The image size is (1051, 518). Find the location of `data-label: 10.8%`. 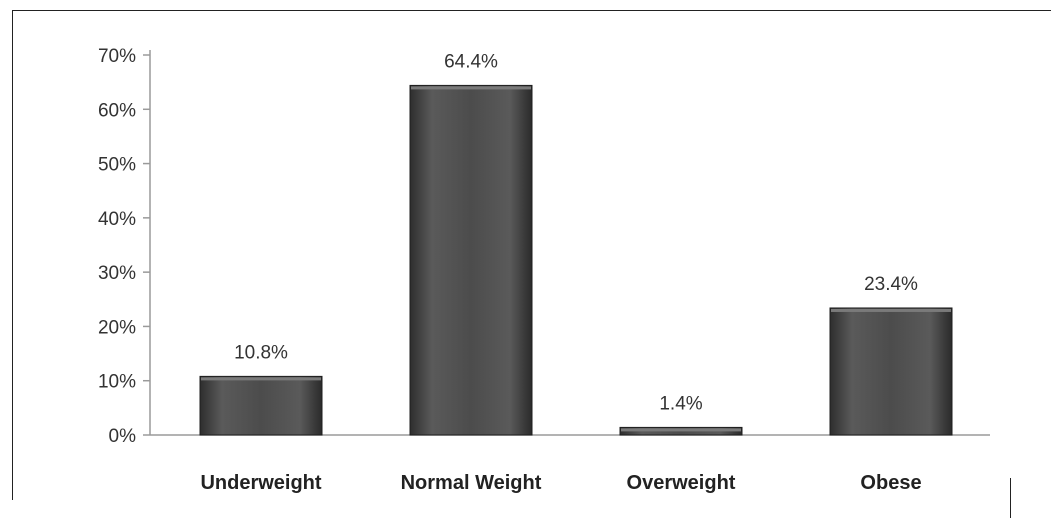

data-label: 10.8% is located at coordinates (261, 352).